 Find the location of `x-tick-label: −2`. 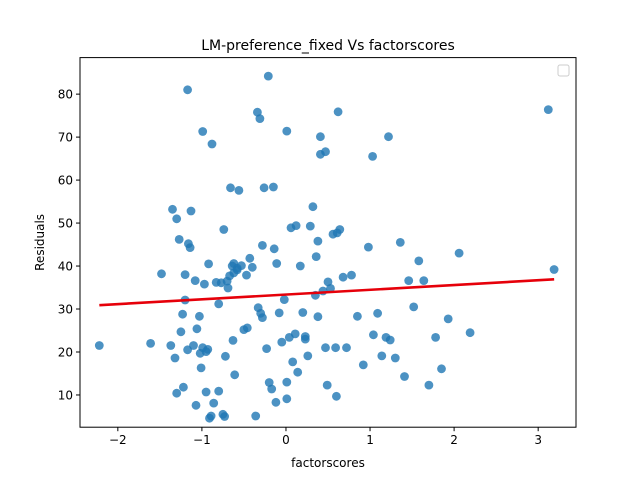

x-tick-label: −2 is located at coordinates (118, 440).